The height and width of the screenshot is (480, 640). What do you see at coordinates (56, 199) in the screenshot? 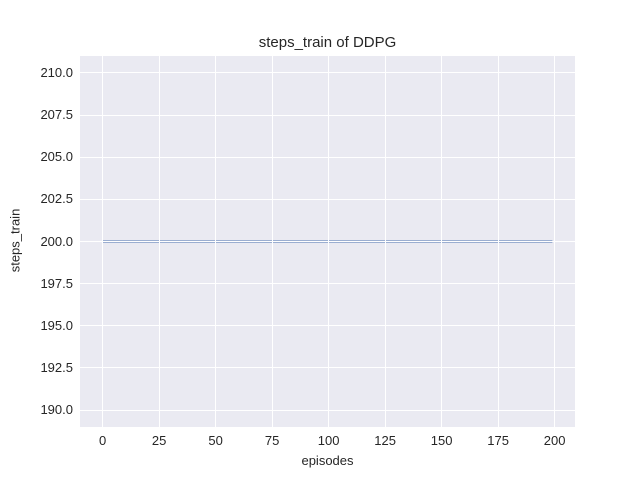
I see `y-tick-label: 202.5` at bounding box center [56, 199].